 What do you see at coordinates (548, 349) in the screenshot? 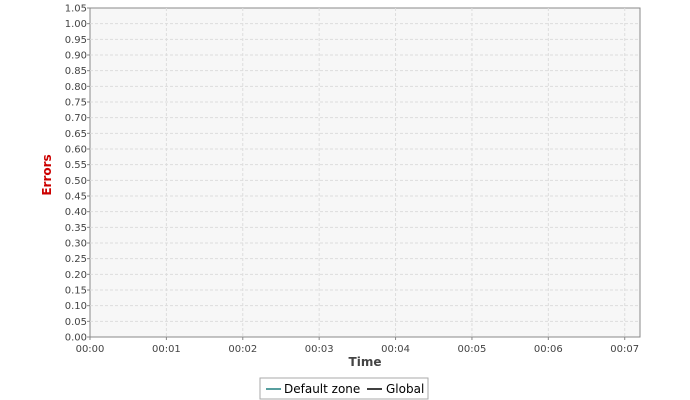
I see `x-tick-label: 00:06` at bounding box center [548, 349].